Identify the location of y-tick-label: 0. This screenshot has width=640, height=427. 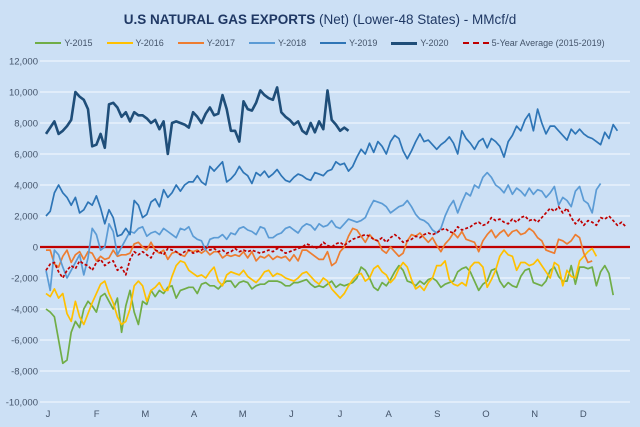
(35, 248).